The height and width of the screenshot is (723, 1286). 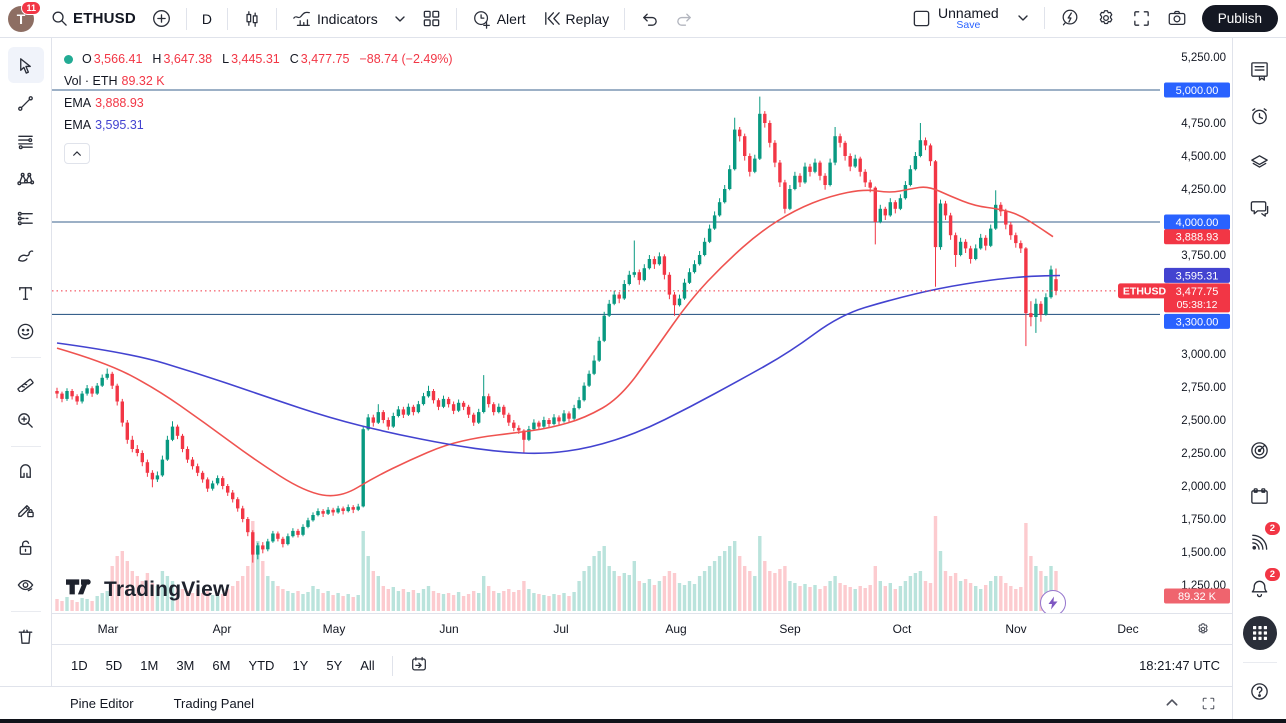 I want to click on timezone-button: 18:21:47 UTC, so click(x=1179, y=665).